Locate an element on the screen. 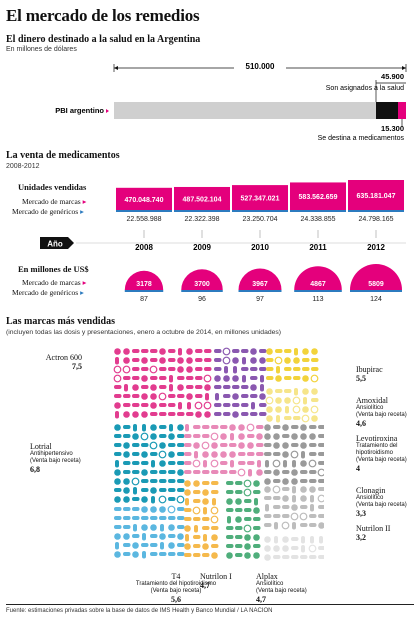  usd-brand-label: 3178 is located at coordinates (144, 284).